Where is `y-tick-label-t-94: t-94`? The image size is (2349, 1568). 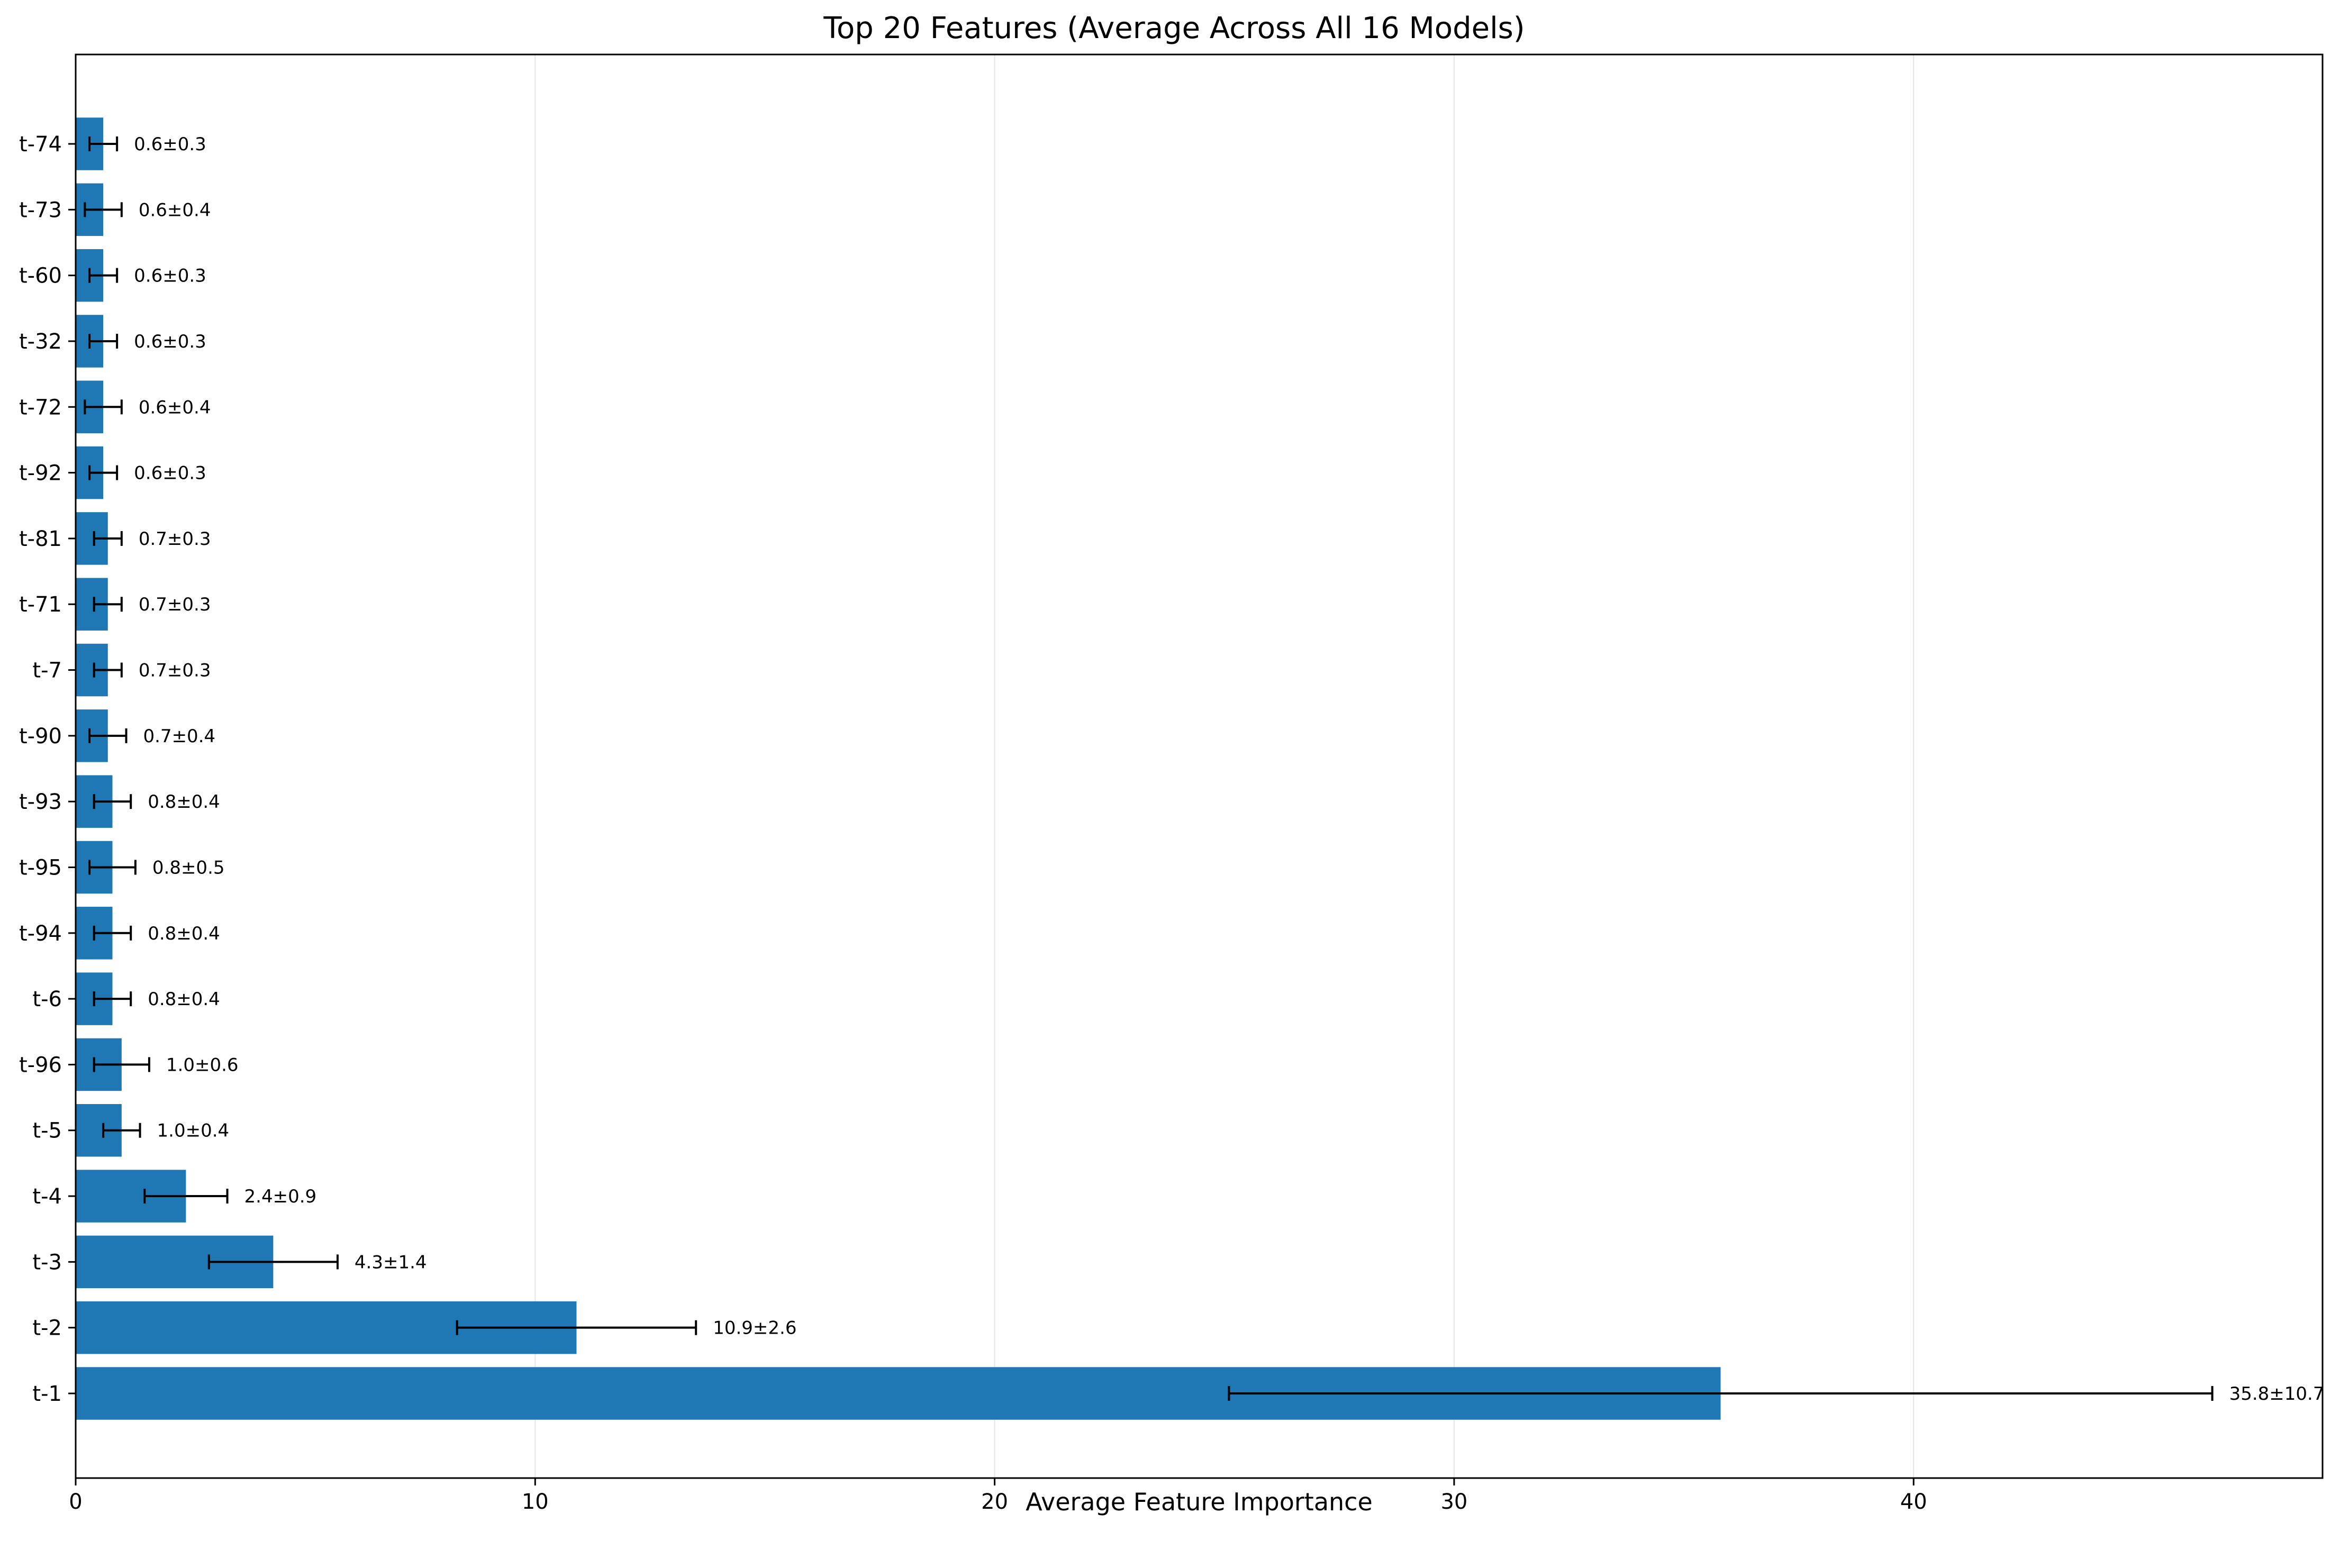 y-tick-label-t-94: t-94 is located at coordinates (40, 934).